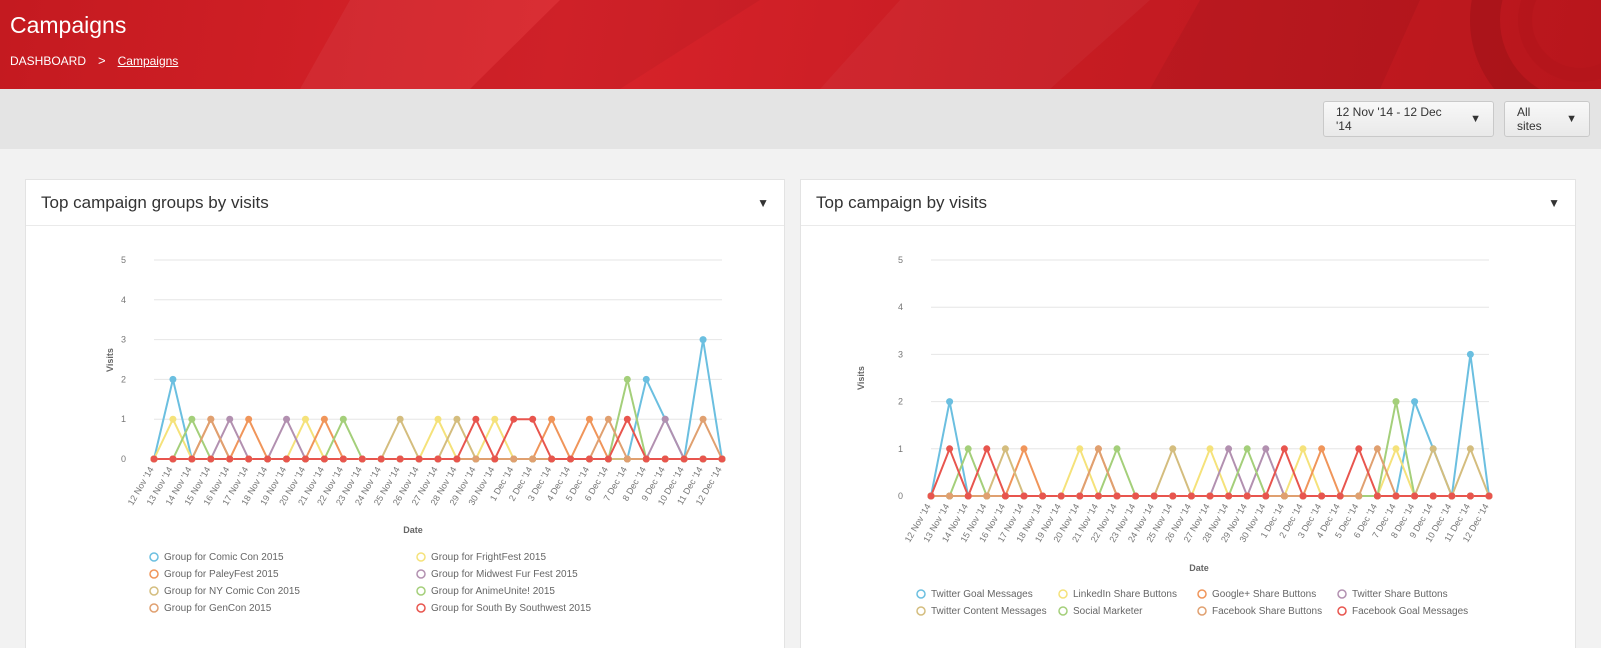  I want to click on legend-item: Twitter Content Messages, so click(981, 611).